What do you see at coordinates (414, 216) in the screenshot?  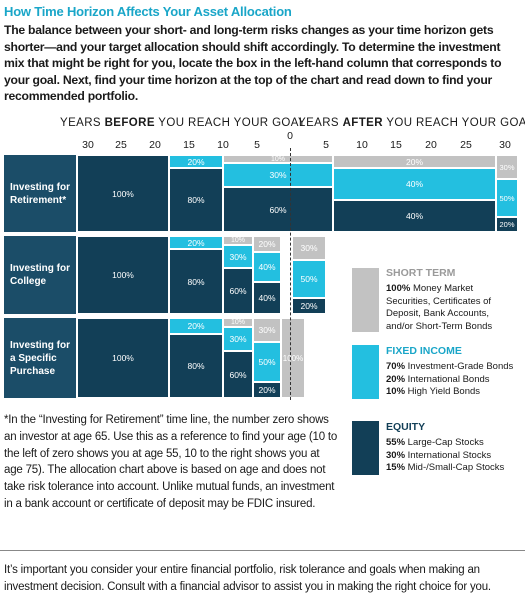 I see `retirement-seg-d-equity: 40%` at bounding box center [414, 216].